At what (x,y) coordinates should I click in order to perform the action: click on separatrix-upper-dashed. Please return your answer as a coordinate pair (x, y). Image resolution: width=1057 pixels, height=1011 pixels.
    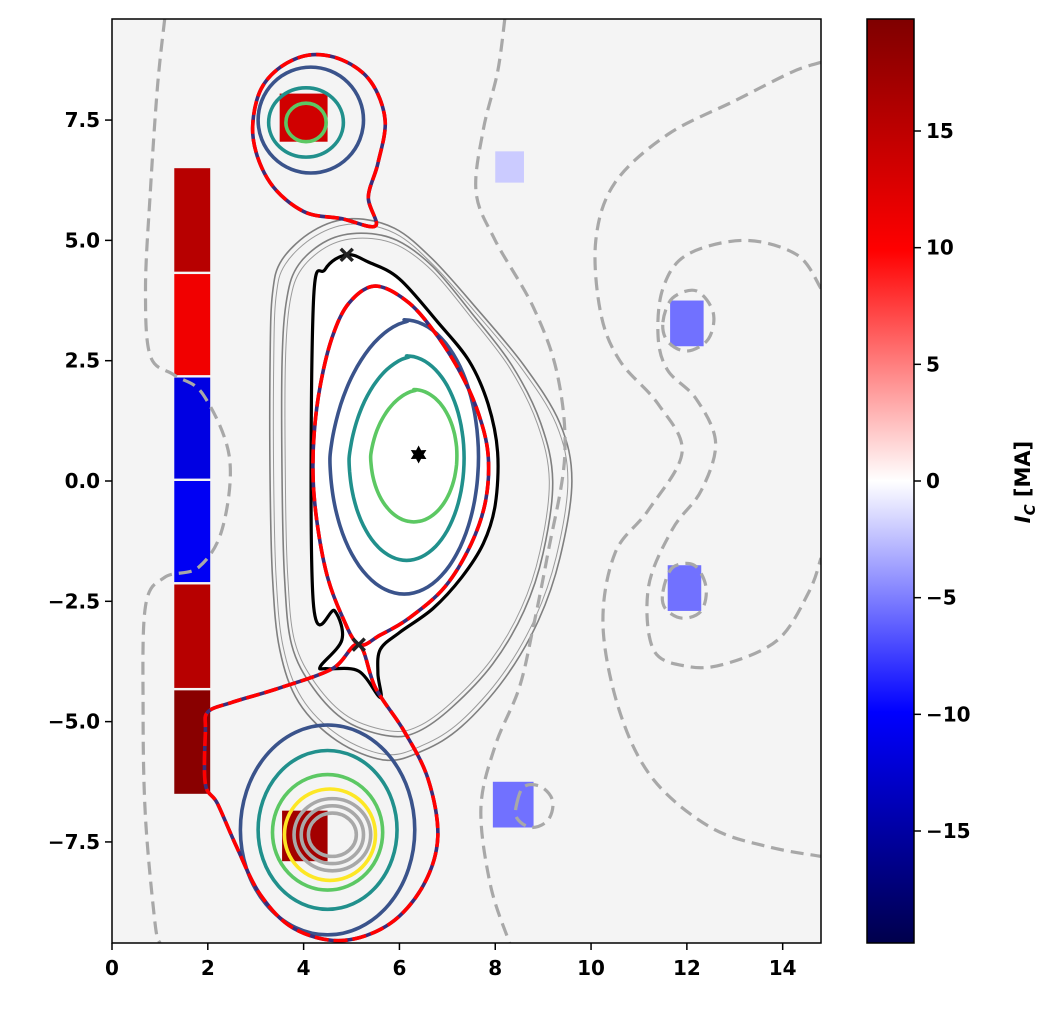
    Looking at the image, I should click on (319, 140).